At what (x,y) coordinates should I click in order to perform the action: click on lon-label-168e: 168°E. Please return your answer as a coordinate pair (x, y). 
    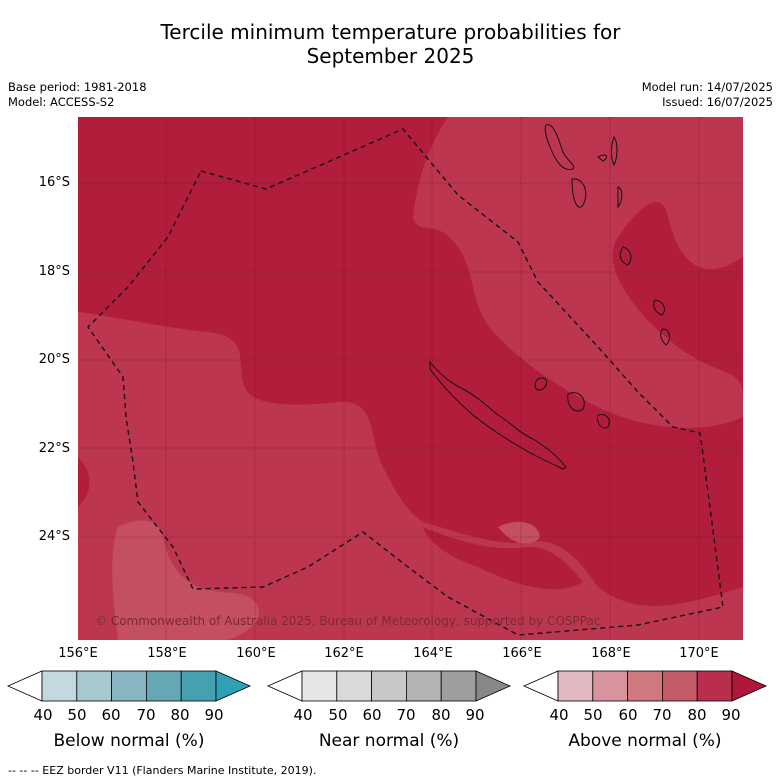
    Looking at the image, I should click on (611, 653).